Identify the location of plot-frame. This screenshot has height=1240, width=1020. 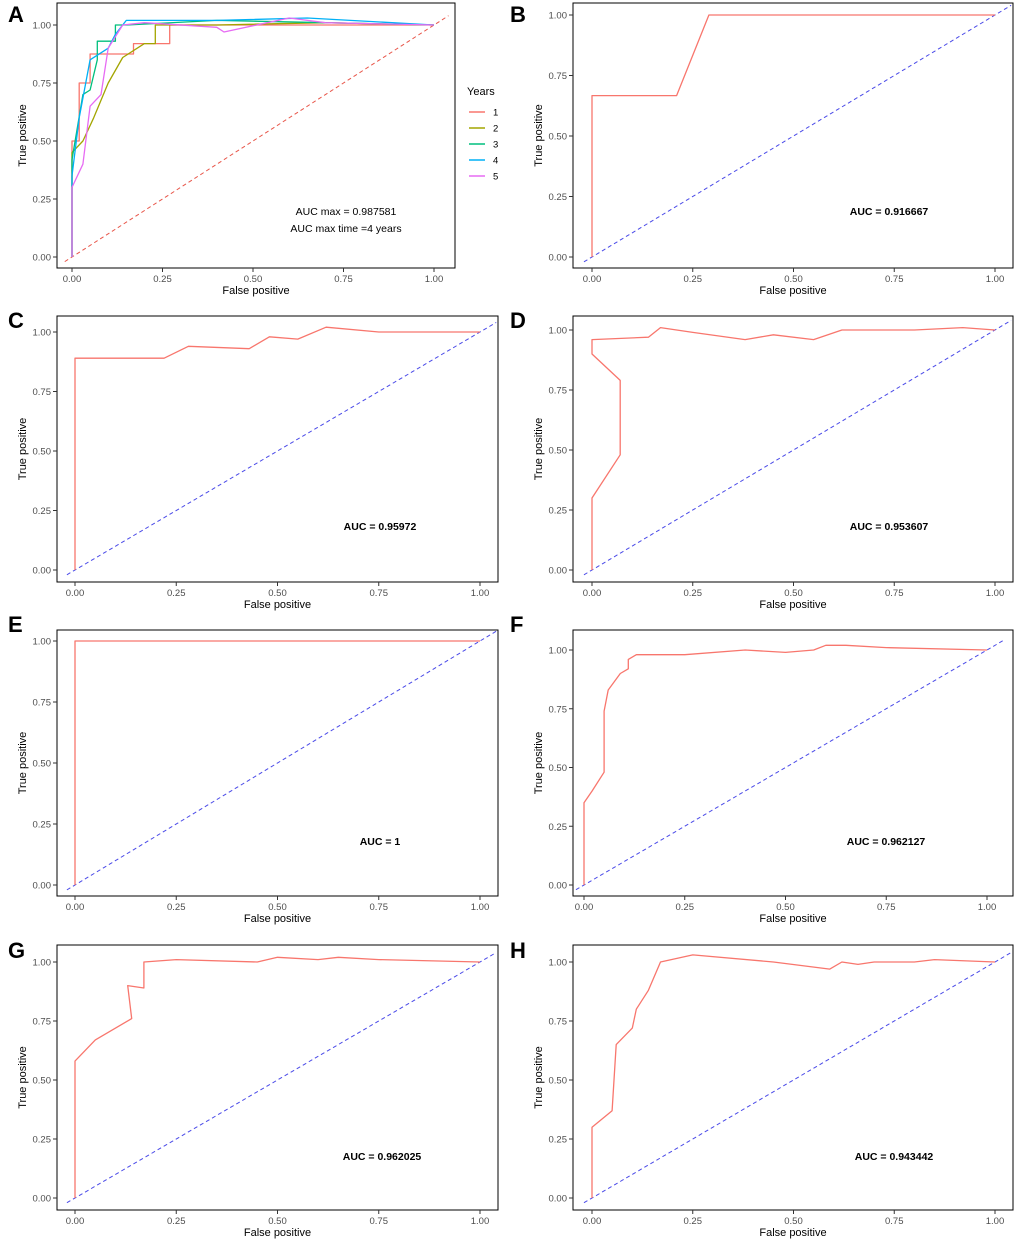
(793, 763).